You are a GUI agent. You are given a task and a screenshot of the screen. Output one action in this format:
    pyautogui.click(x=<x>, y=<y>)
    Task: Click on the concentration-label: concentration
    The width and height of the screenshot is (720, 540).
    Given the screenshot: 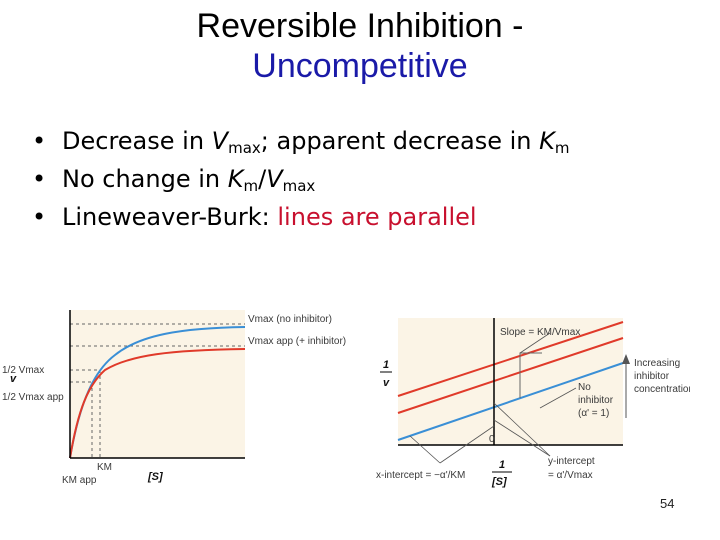 What is the action you would take?
    pyautogui.click(x=662, y=389)
    